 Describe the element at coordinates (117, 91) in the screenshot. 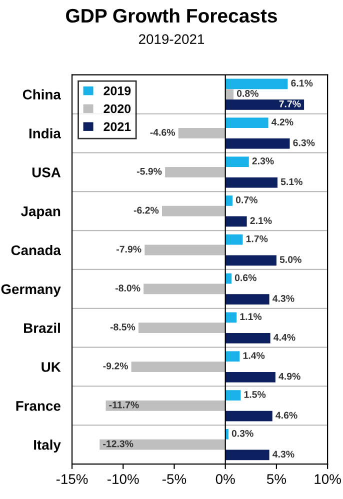

I see `legend-label: 2019` at that location.